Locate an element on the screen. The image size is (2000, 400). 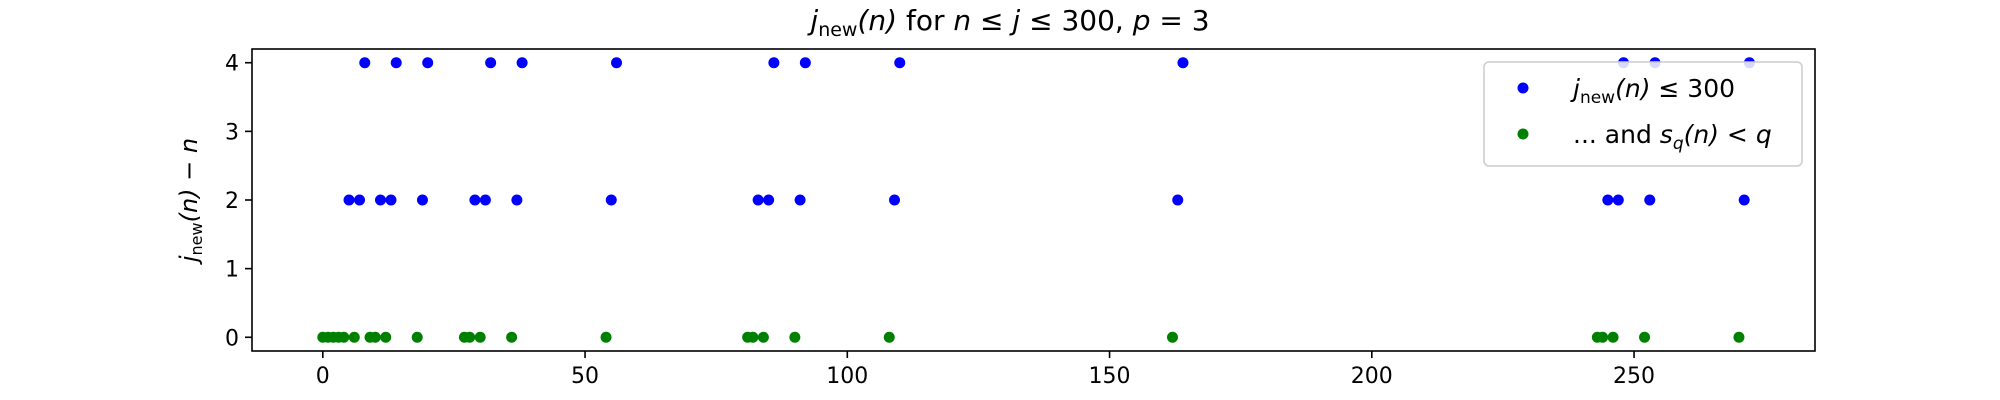
legend: jnew(n) ≤ 300 ... and sq(n) < q is located at coordinates (1643, 114).